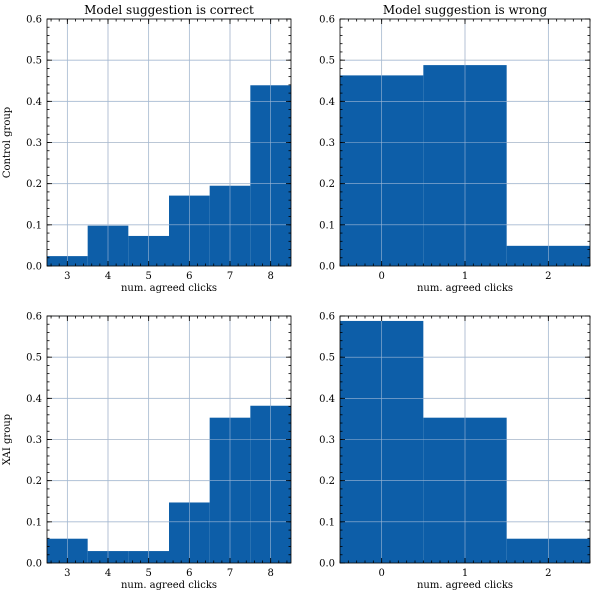  Describe the element at coordinates (7, 142) in the screenshot. I see `y-axis-label: Control group` at that location.